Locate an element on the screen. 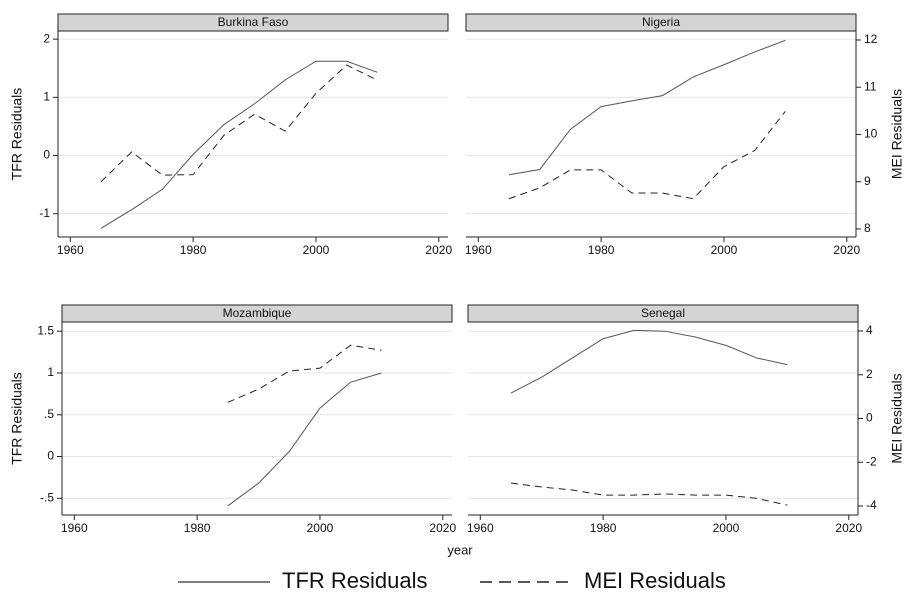 The height and width of the screenshot is (594, 907). y-tick-label: -1 is located at coordinates (44, 213).